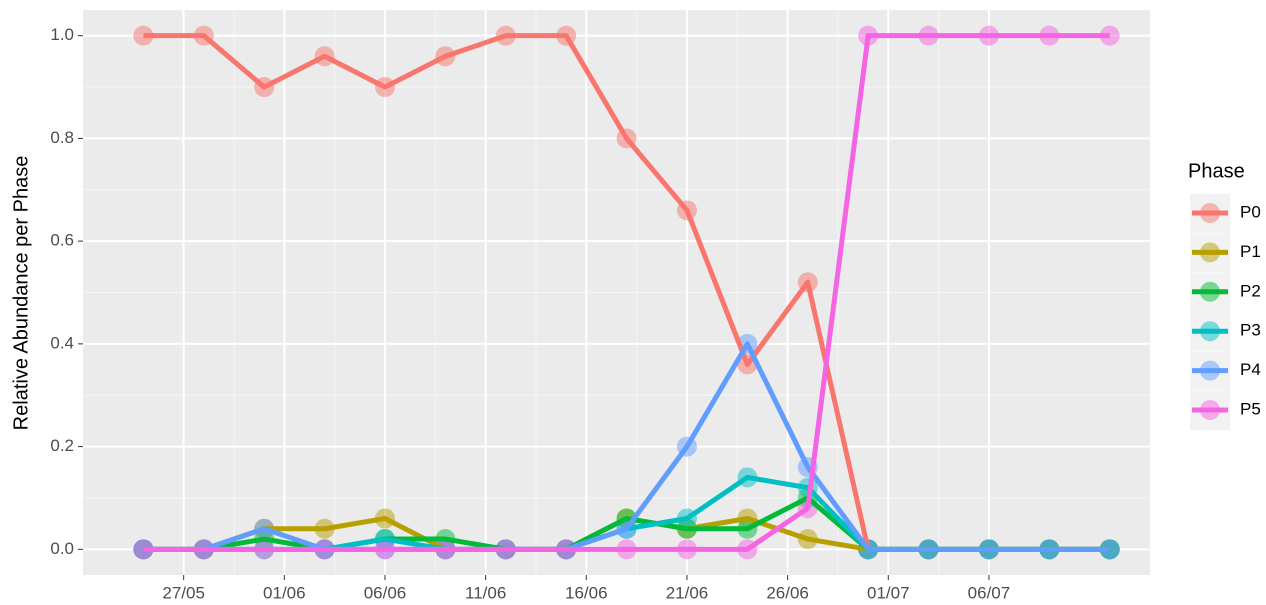  What do you see at coordinates (1250, 408) in the screenshot?
I see `legend-label: P5` at bounding box center [1250, 408].